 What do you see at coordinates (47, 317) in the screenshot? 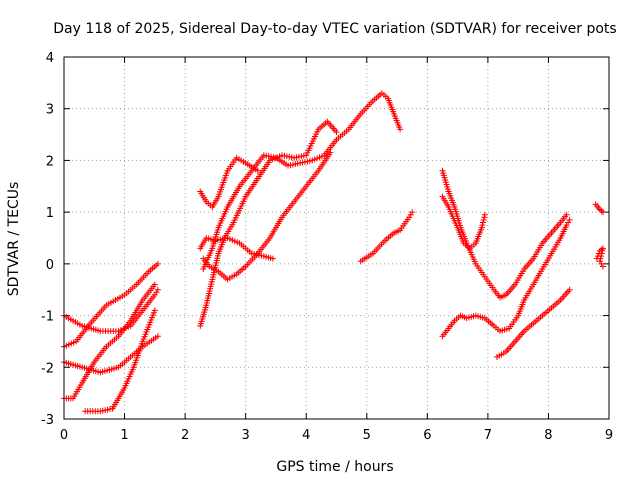
I see `y-tick-label: -1` at bounding box center [47, 317].